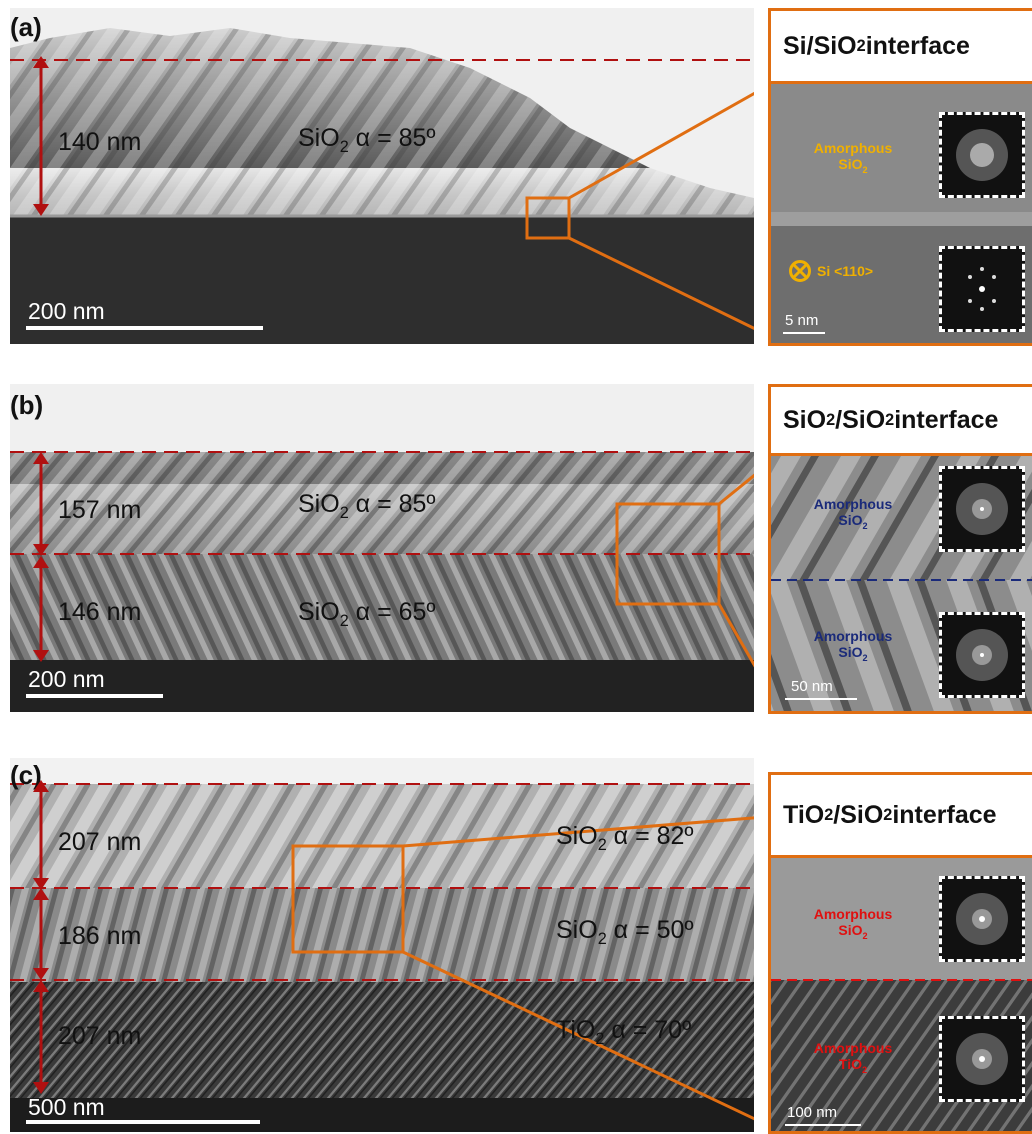  Describe the element at coordinates (66, 311) in the screenshot. I see `scale-bar-label-a: 200 nm` at that location.